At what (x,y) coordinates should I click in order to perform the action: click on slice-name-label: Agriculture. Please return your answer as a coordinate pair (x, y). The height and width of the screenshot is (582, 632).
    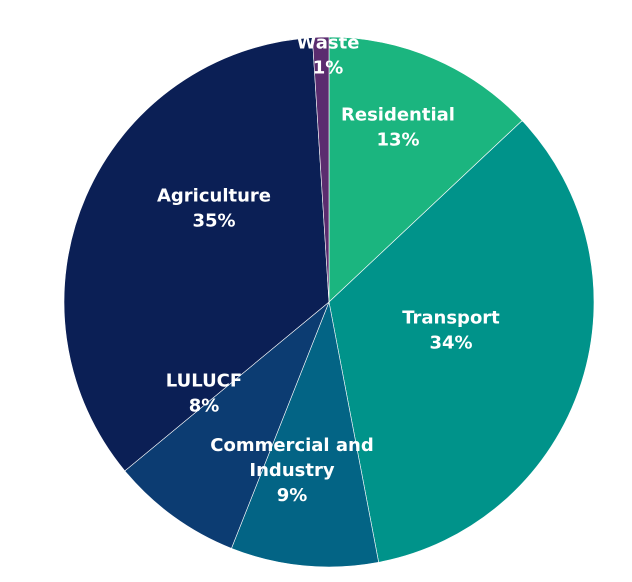
    Looking at the image, I should click on (214, 196).